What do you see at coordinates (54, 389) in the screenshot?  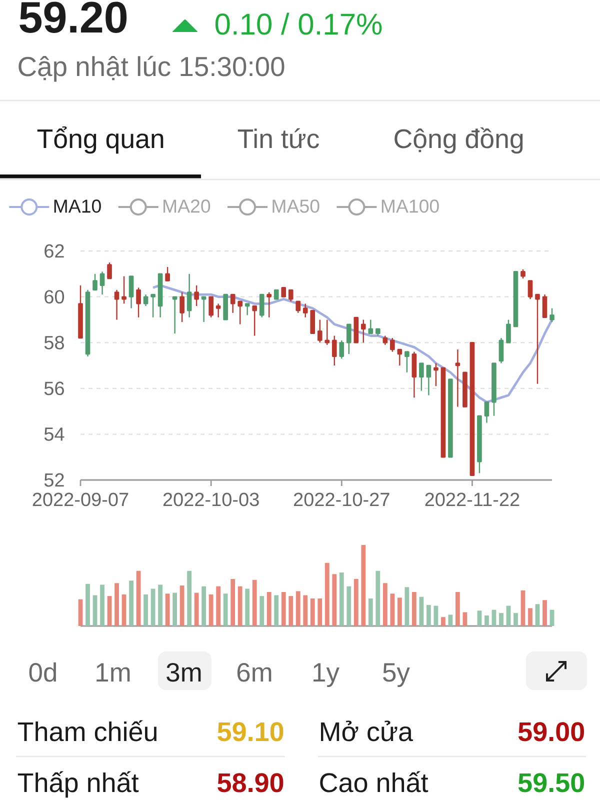 I see `y-tick-label: 56` at bounding box center [54, 389].